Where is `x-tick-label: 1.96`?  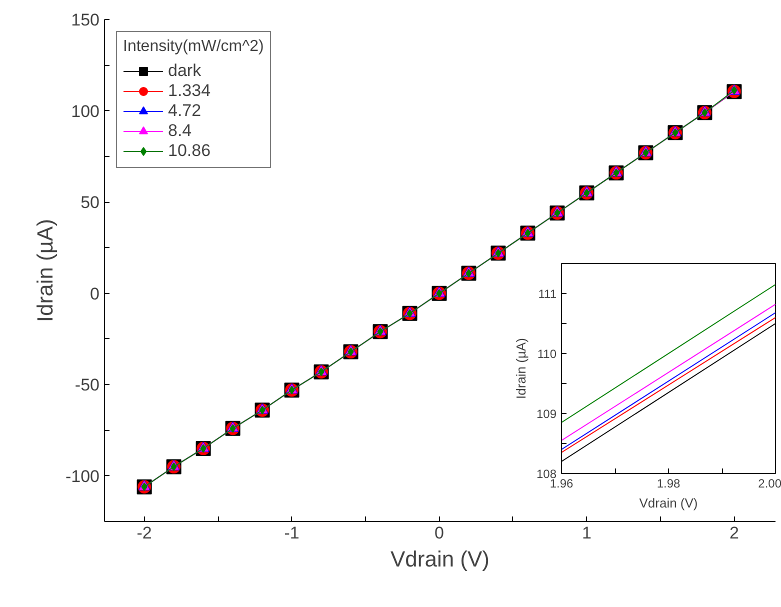 x-tick-label: 1.96 is located at coordinates (562, 483).